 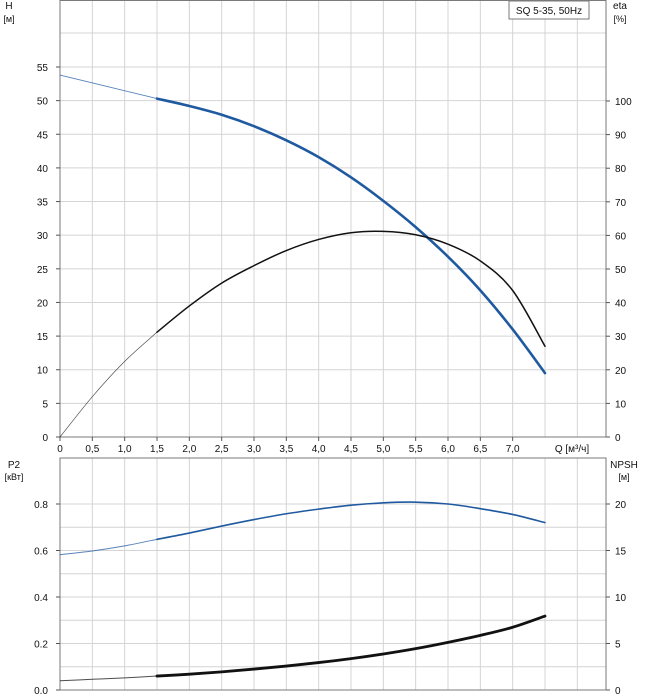 I want to click on y-tick-label-eta: 80, so click(x=621, y=169).